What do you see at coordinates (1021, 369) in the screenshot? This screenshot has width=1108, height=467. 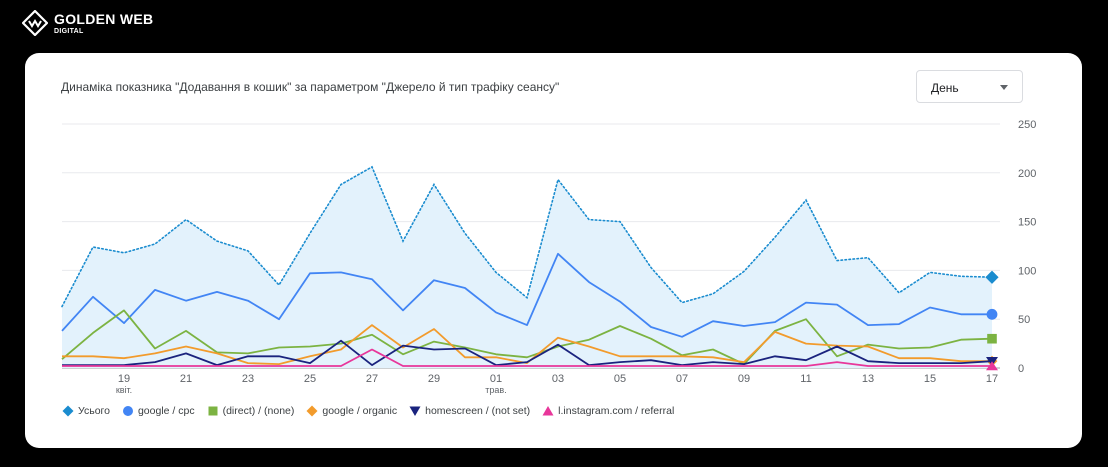 I see `y-tick-label: 0` at bounding box center [1021, 369].